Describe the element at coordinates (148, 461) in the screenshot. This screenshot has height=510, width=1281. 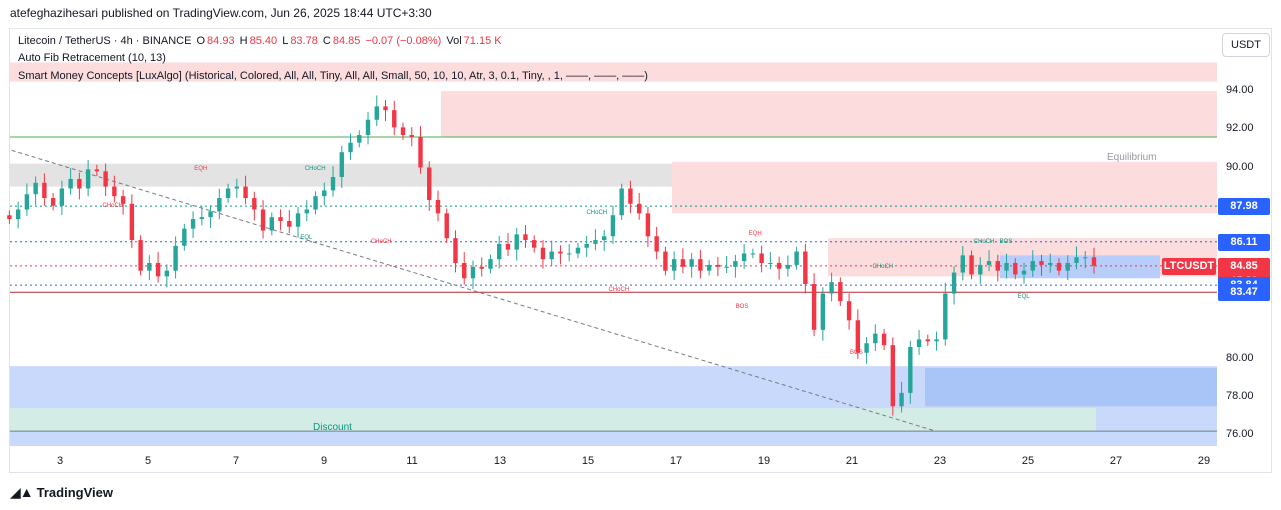
I see `date-tick: 5` at that location.